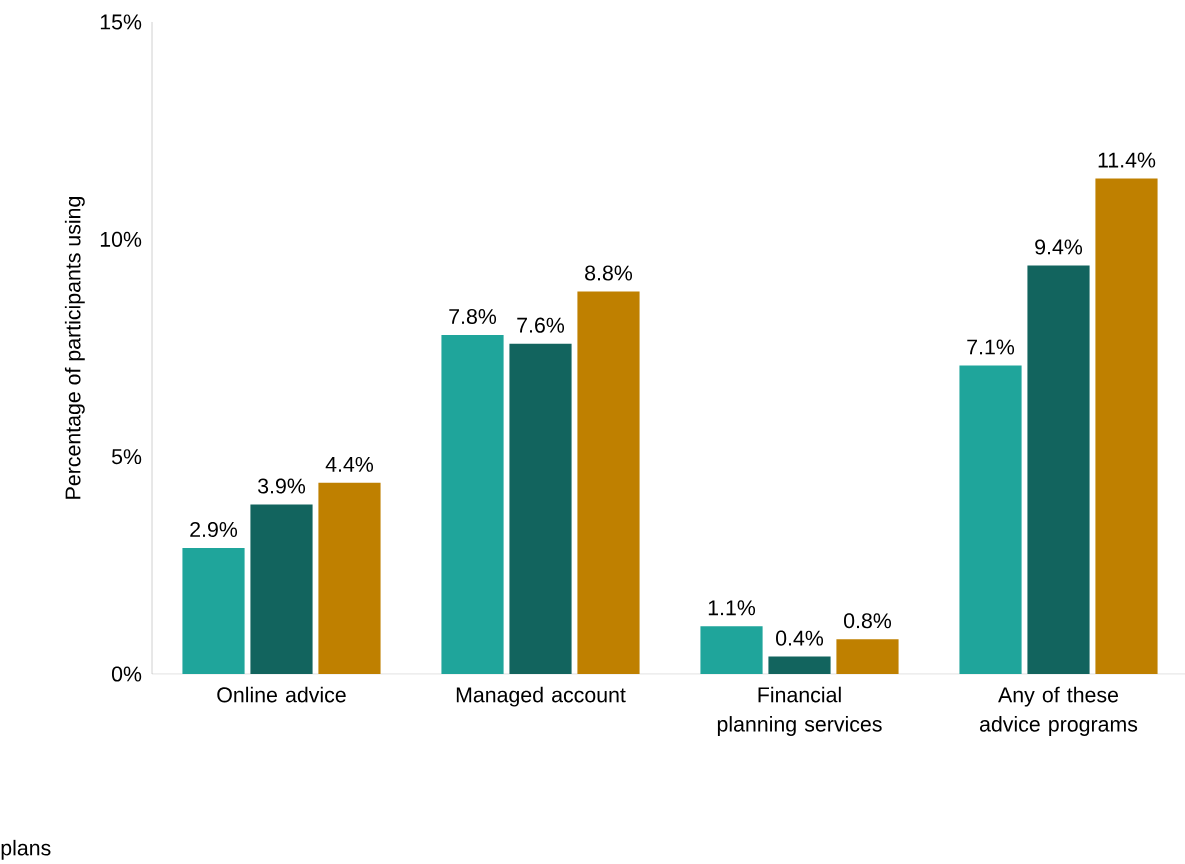  What do you see at coordinates (800, 638) in the screenshot?
I see `data-label: 0.4%` at bounding box center [800, 638].